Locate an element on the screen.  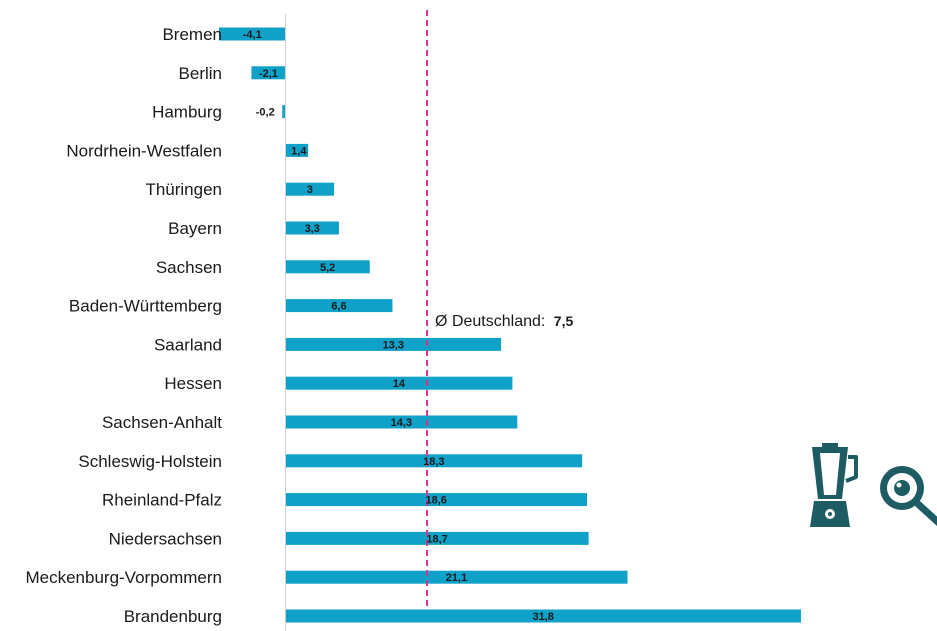
value-label-rheinland-pfalz: 18,6 is located at coordinates (436, 501).